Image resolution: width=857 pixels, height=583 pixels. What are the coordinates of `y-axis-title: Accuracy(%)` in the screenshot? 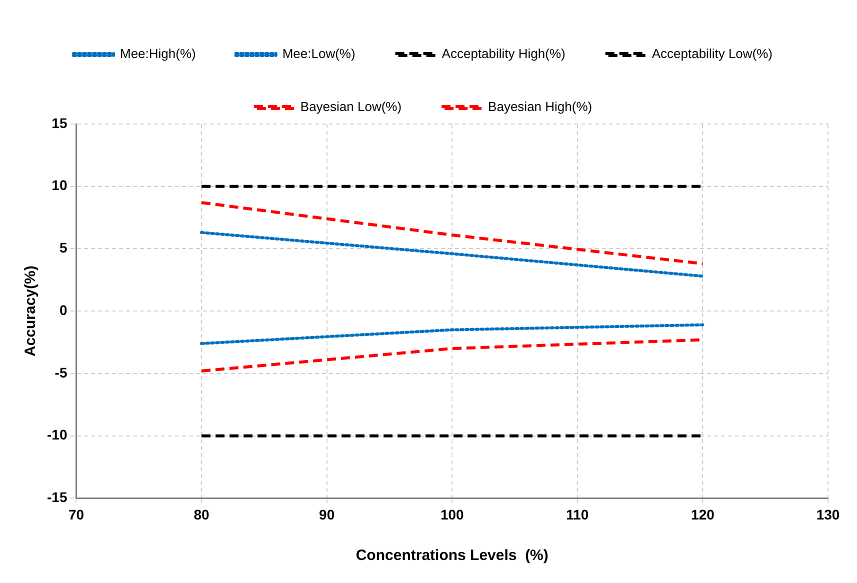 It's located at (31, 311).